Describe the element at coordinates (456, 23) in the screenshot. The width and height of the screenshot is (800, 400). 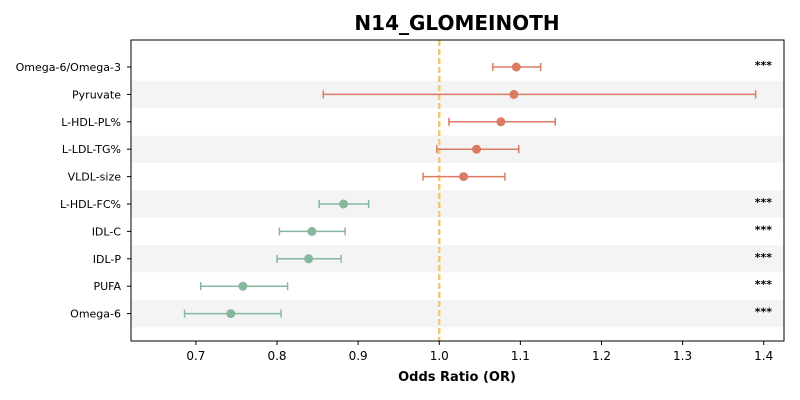
I see `chart-title: N14_GLOMEINOTH` at that location.